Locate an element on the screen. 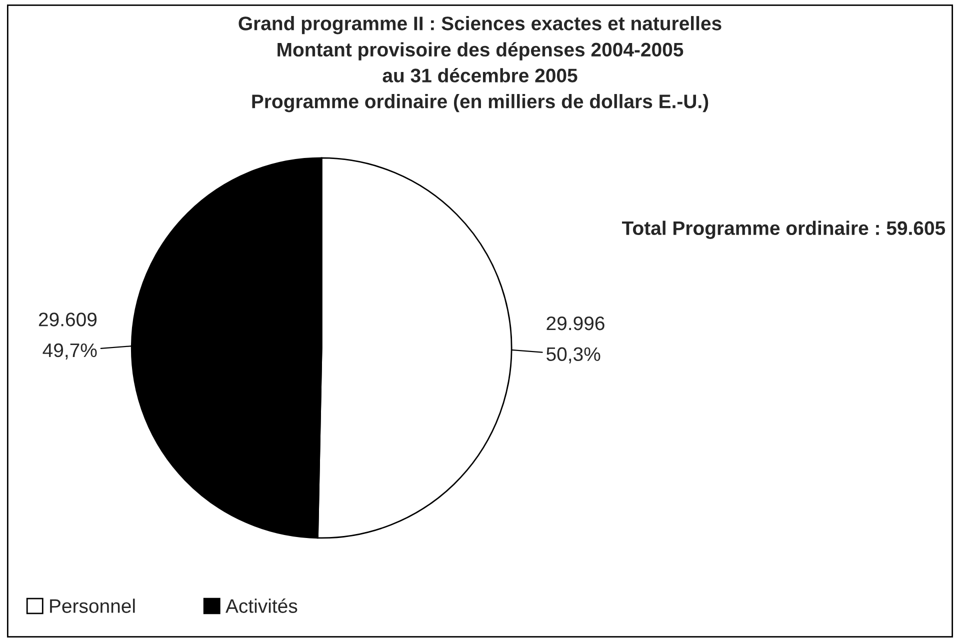 This screenshot has width=960, height=642. legend-label: Personnel is located at coordinates (92, 605).